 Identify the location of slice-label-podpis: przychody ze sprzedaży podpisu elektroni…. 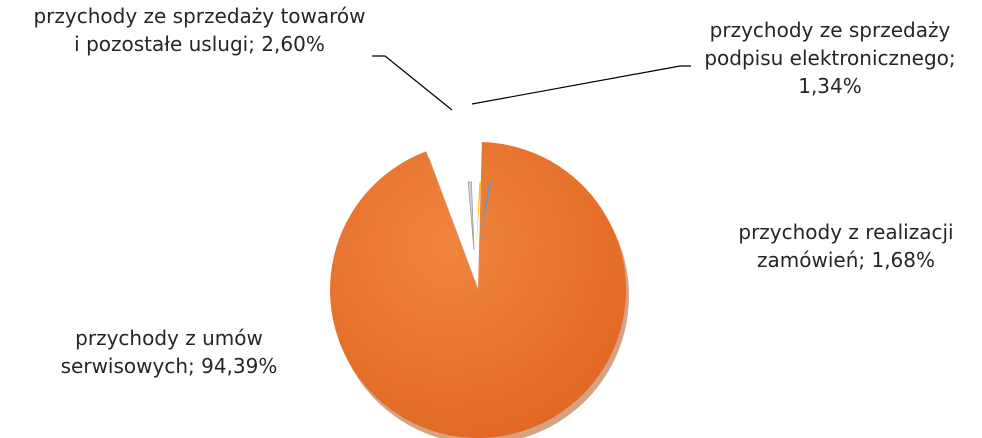
(830, 58).